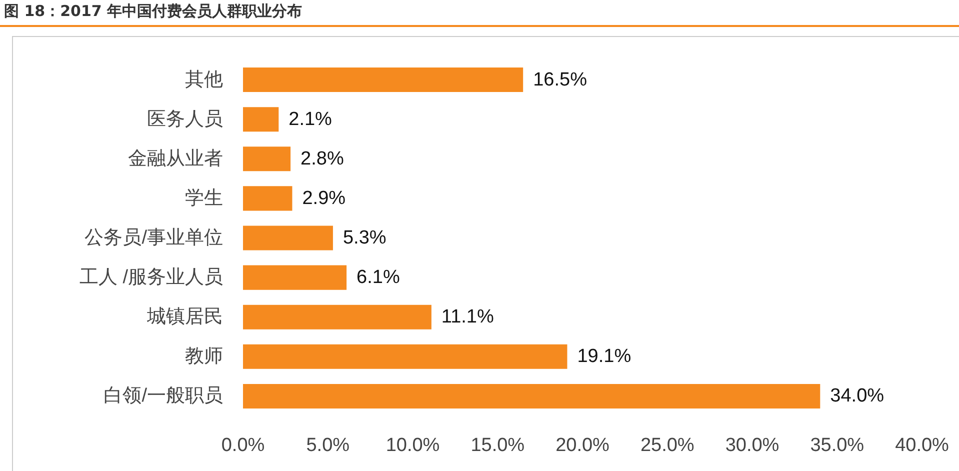 The height and width of the screenshot is (471, 959). Describe the element at coordinates (153, 238) in the screenshot. I see `y-tick-label: 公务员/事业单位` at that location.